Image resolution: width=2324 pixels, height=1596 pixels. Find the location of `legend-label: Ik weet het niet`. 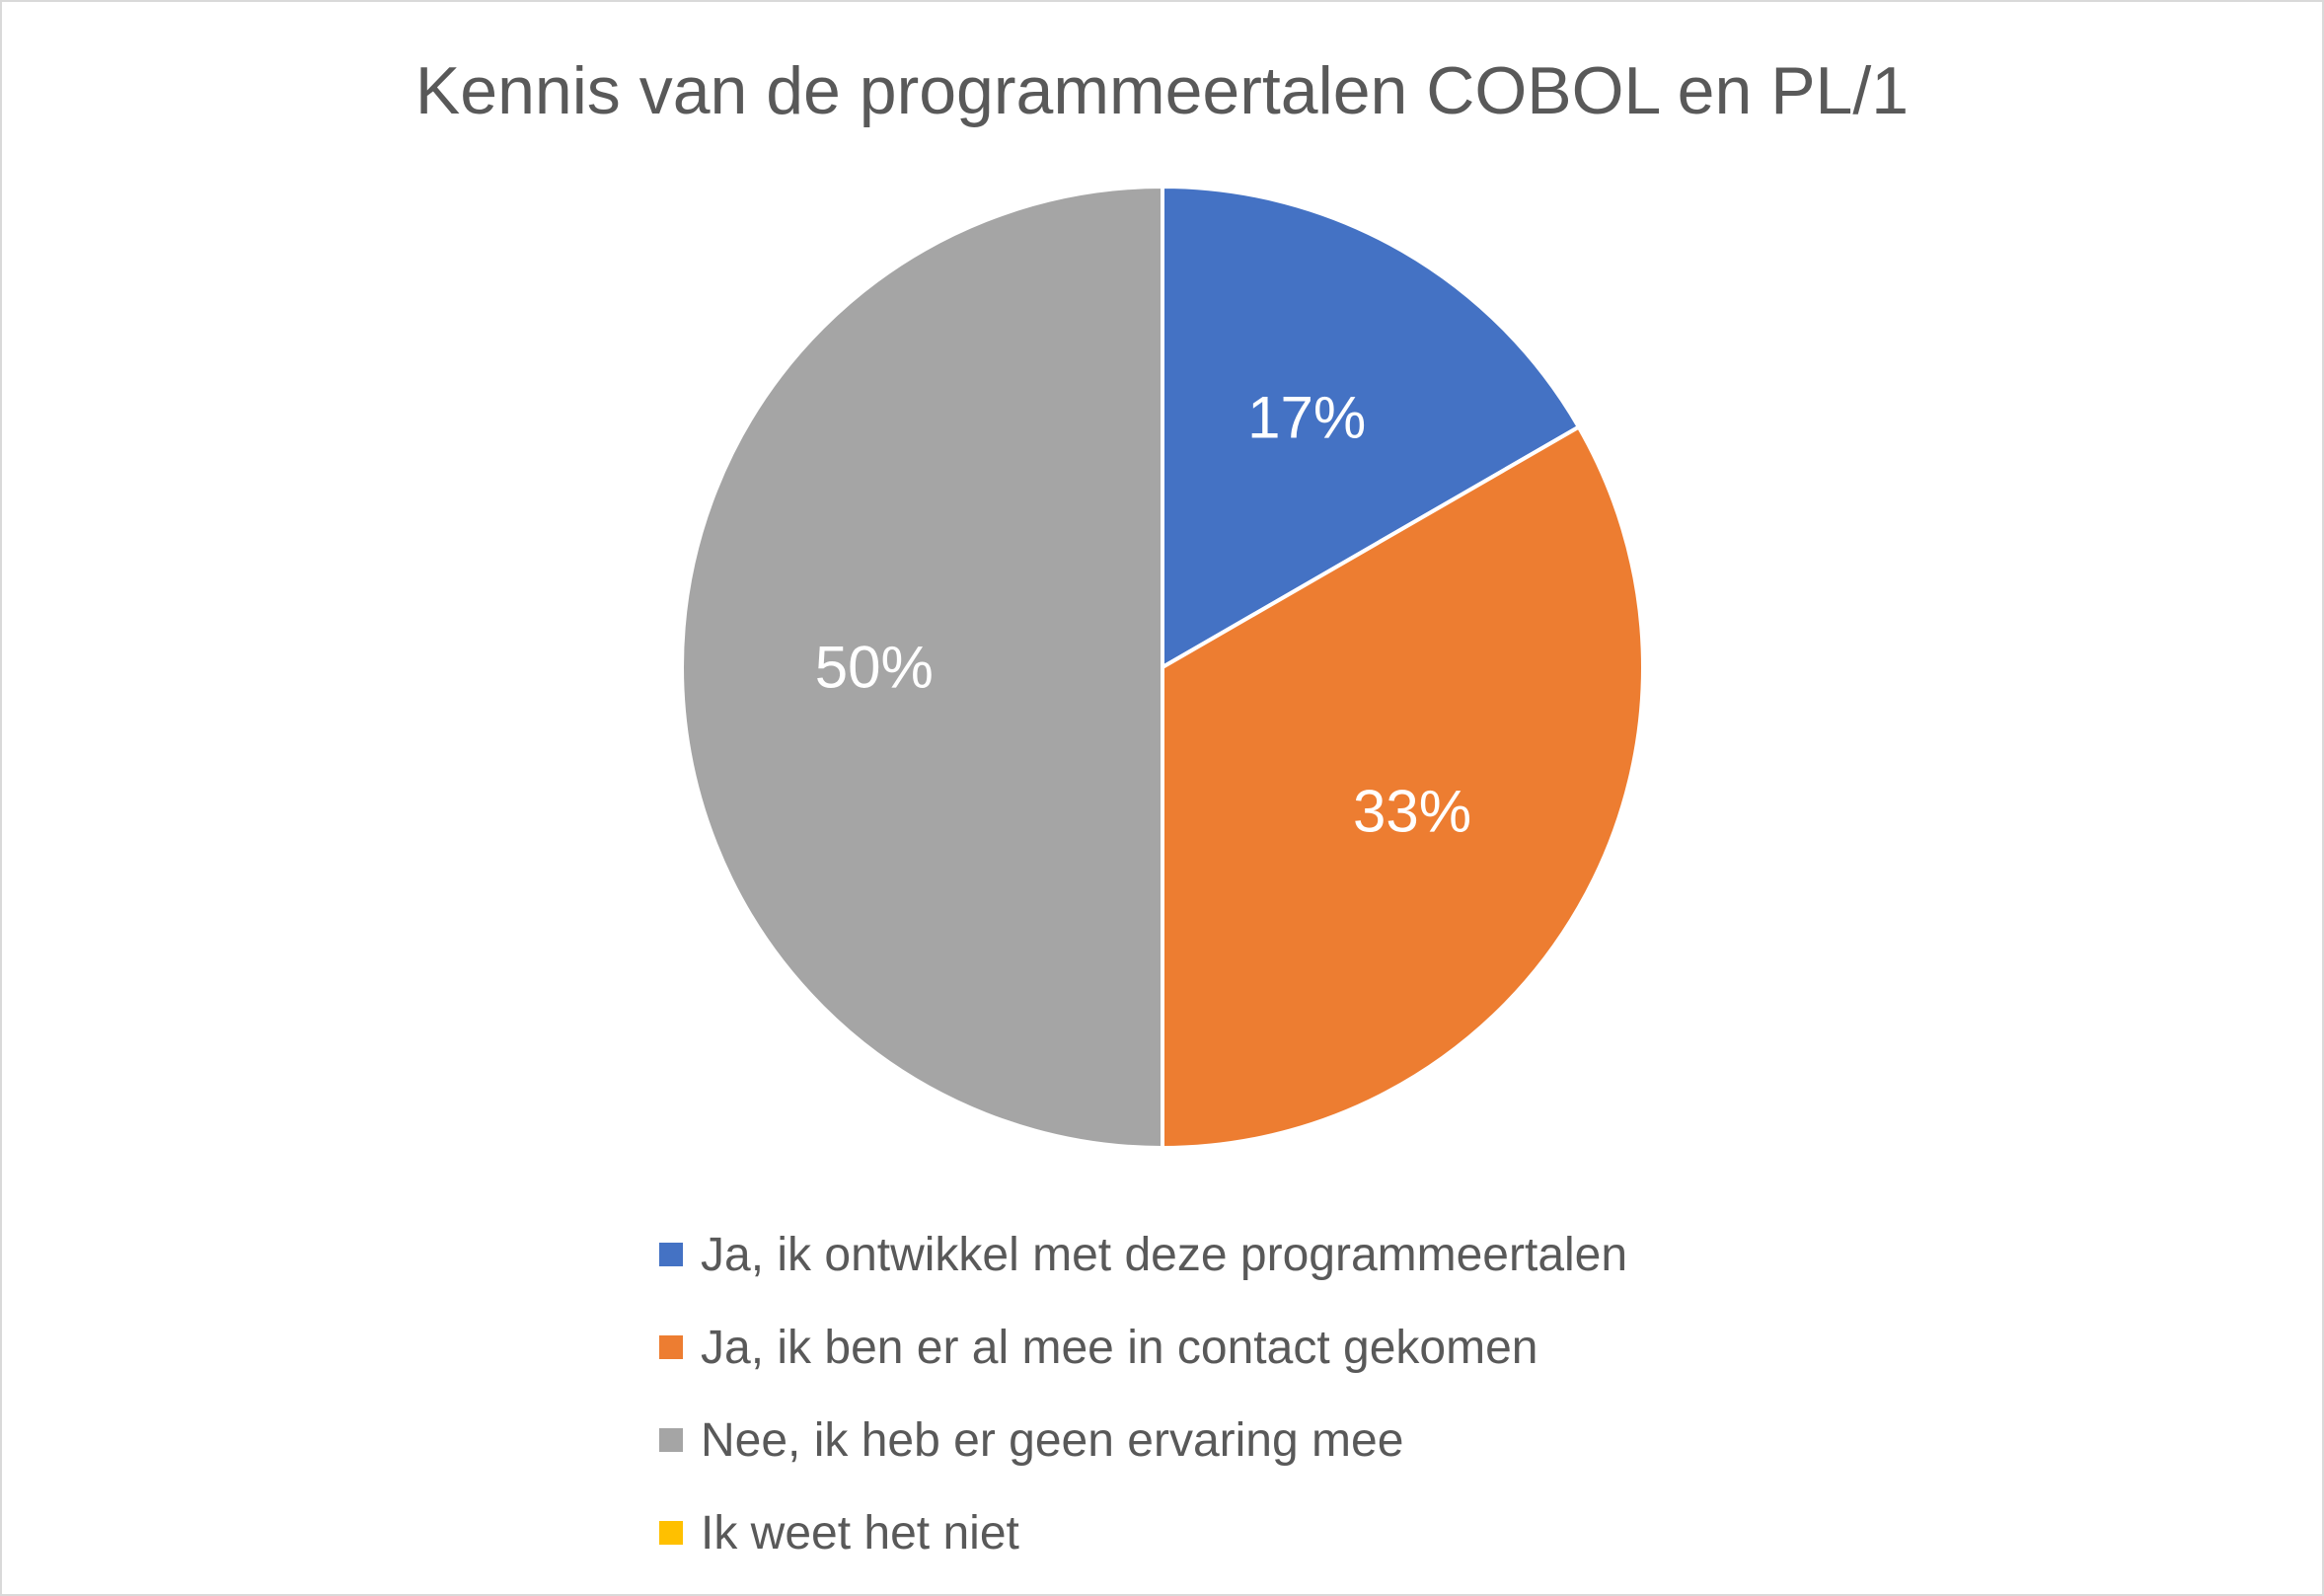

legend-label: Ik weet het niet is located at coordinates (860, 1532).